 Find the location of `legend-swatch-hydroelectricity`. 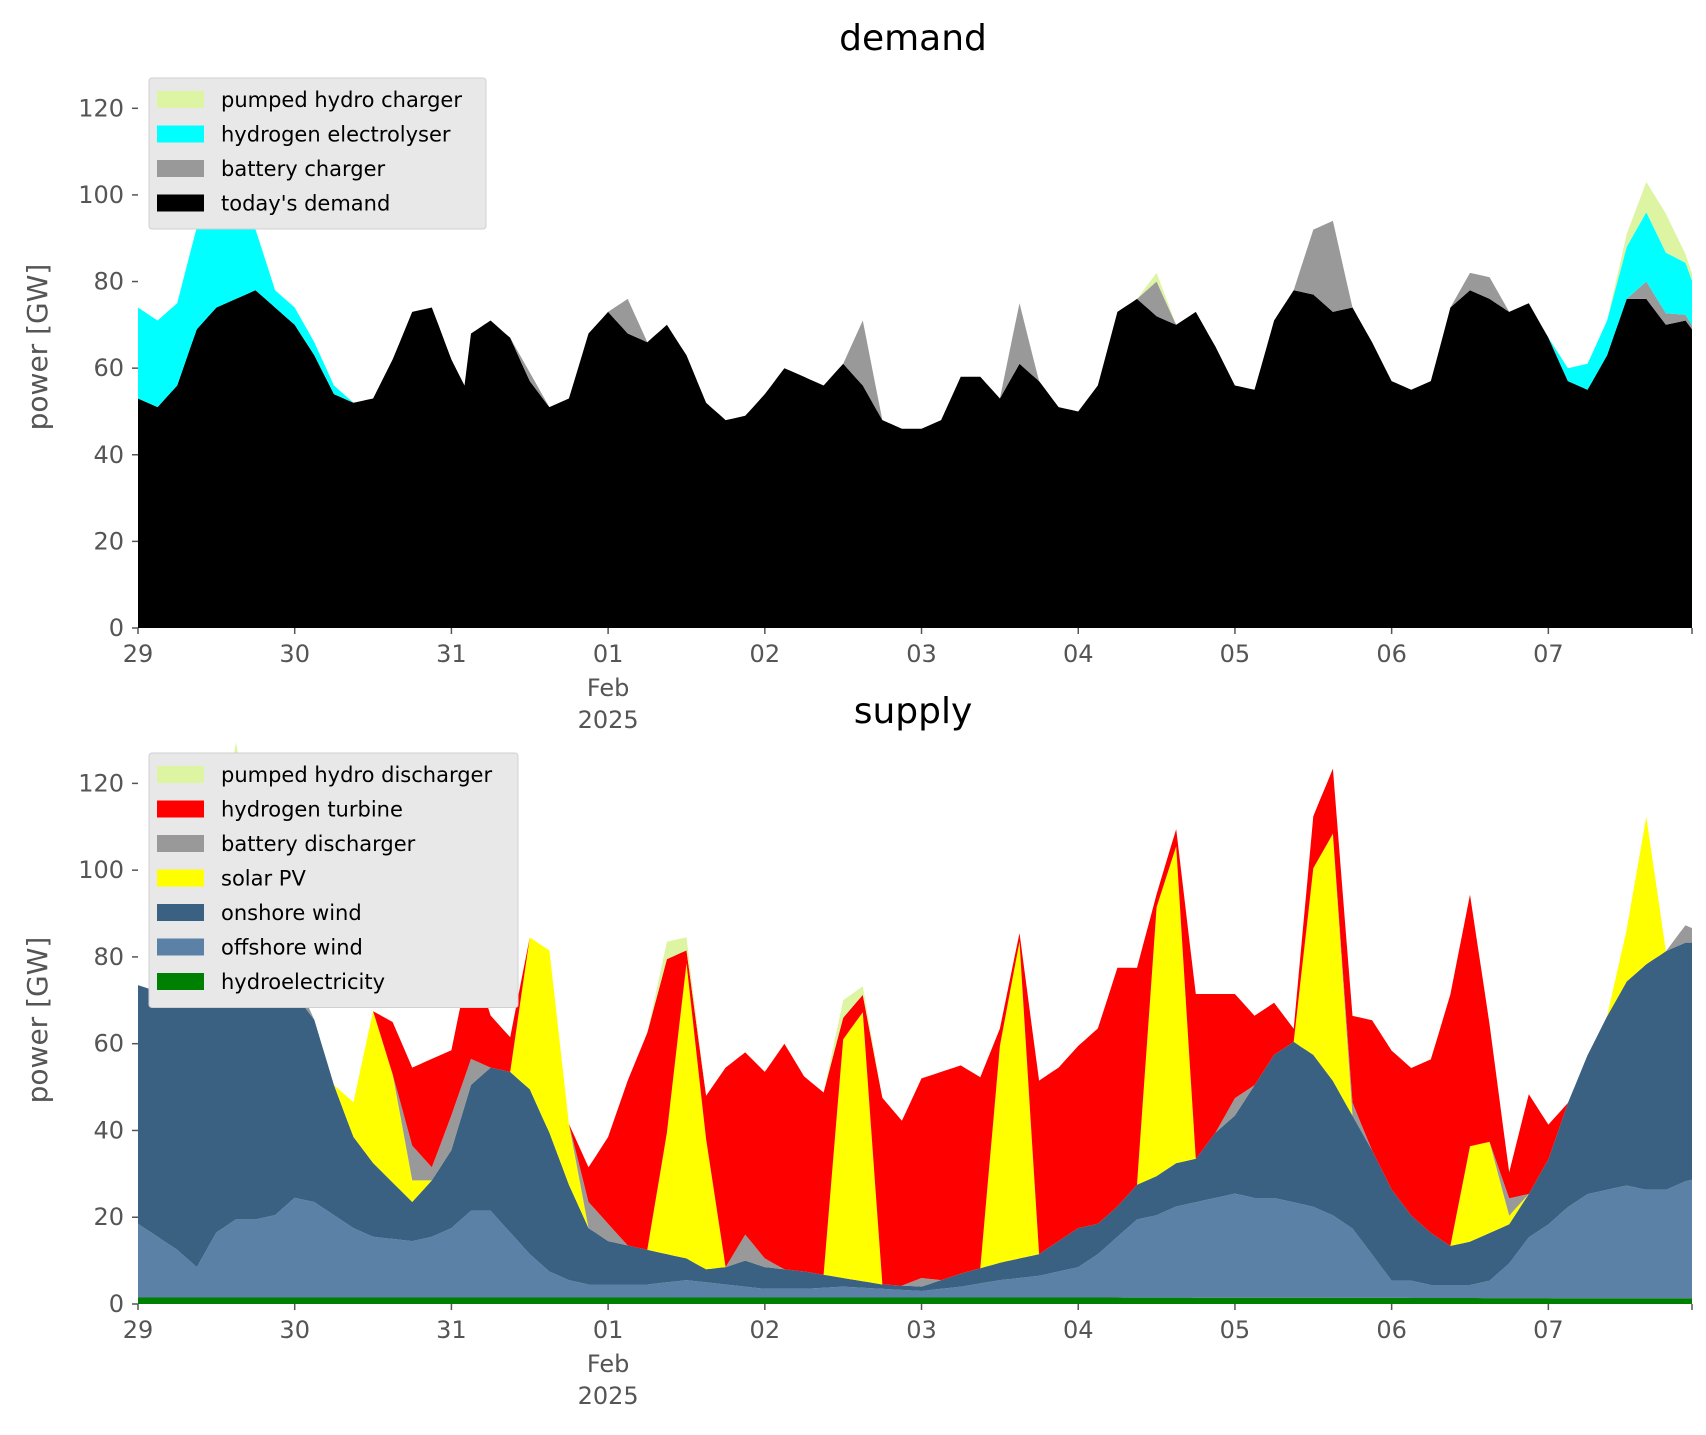

legend-swatch-hydroelectricity is located at coordinates (180, 981).